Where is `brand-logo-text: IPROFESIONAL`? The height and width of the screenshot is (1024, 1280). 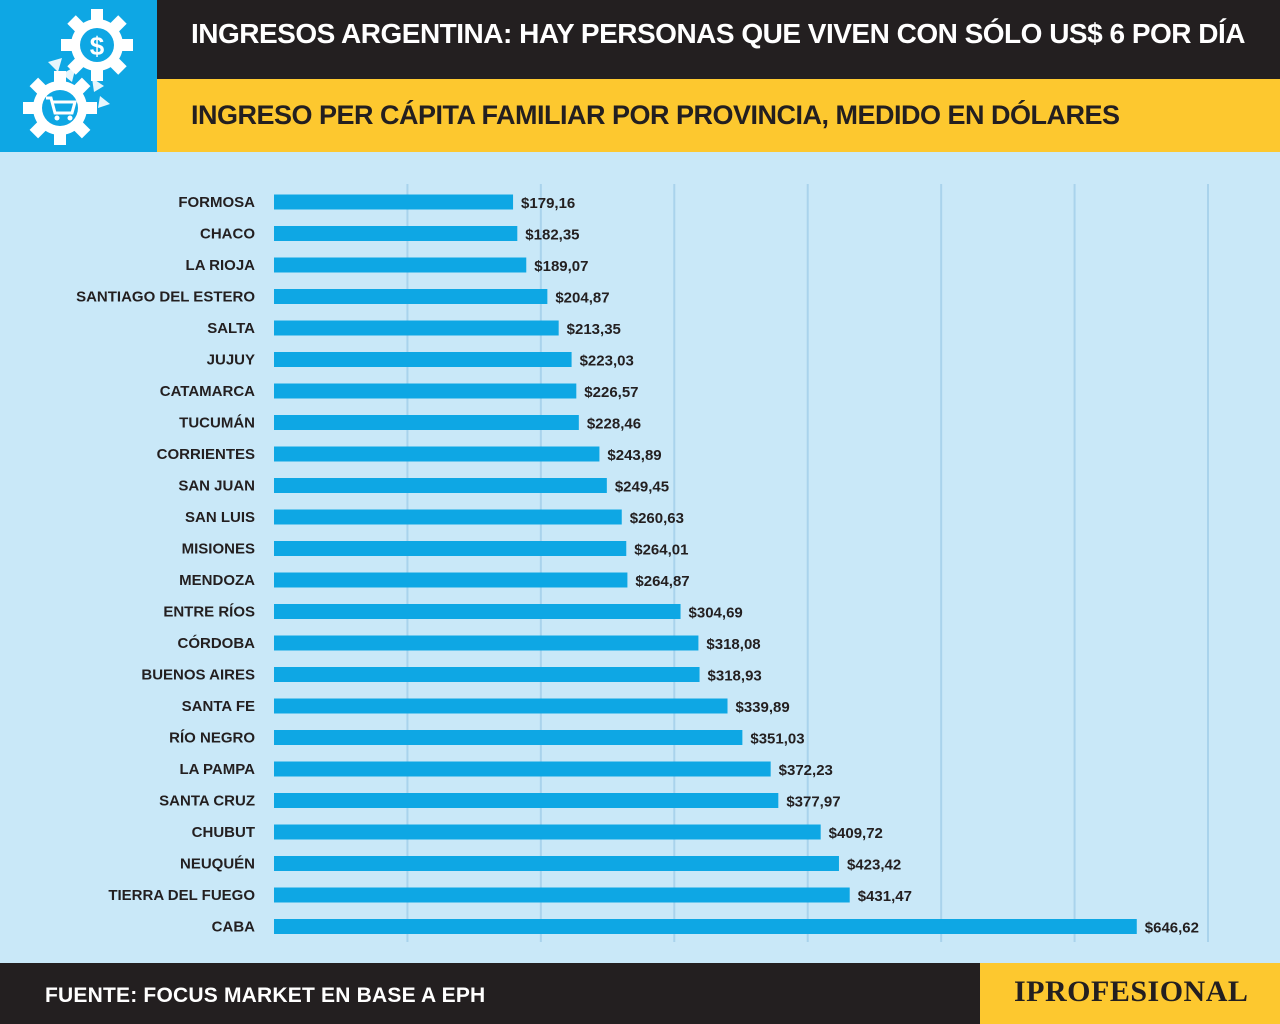
brand-logo-text: IPROFESIONAL is located at coordinates (1131, 991).